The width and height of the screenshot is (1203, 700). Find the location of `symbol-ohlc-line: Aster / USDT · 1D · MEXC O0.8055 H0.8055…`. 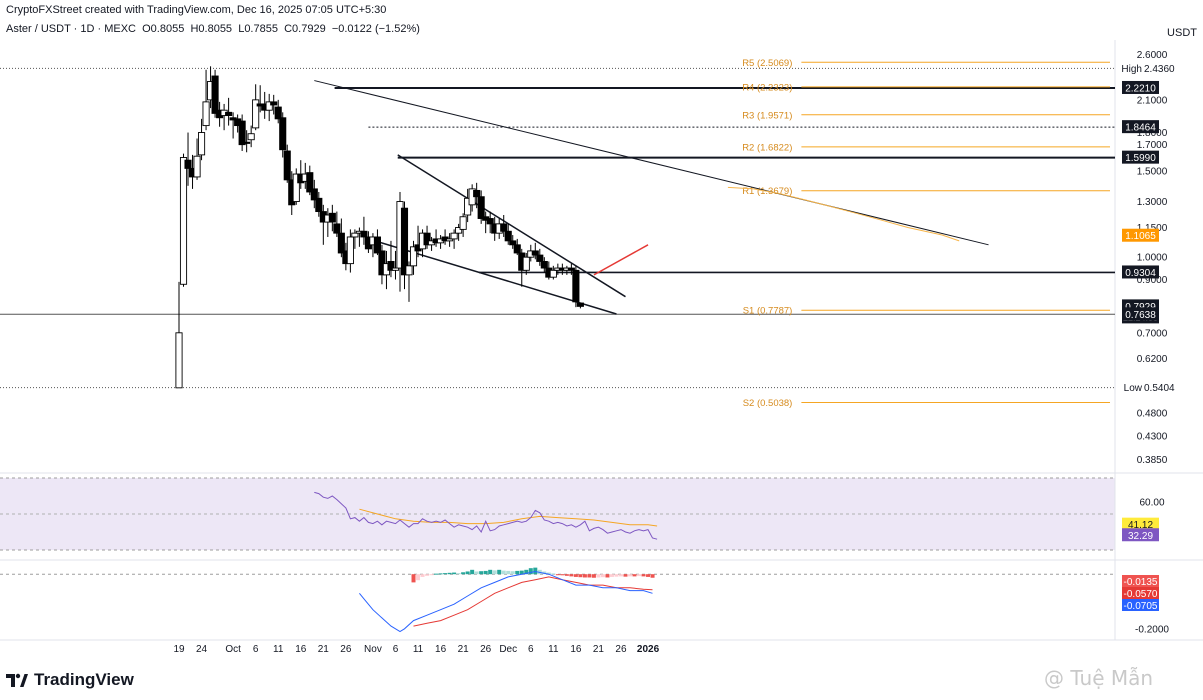

symbol-ohlc-line: Aster / USDT · 1D · MEXC O0.8055 H0.8055… is located at coordinates (213, 29).